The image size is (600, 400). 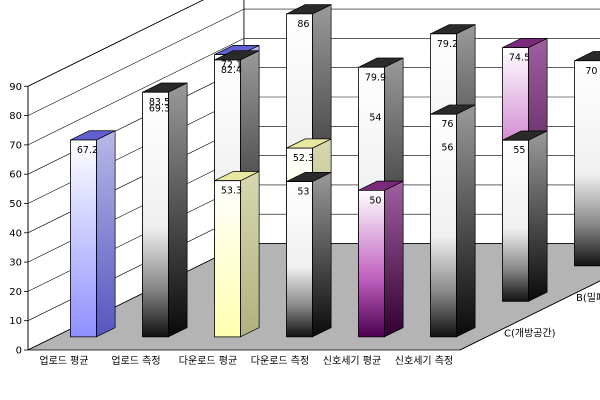 I want to click on bar-A(AP 부근)-5, so click(x=587, y=159).